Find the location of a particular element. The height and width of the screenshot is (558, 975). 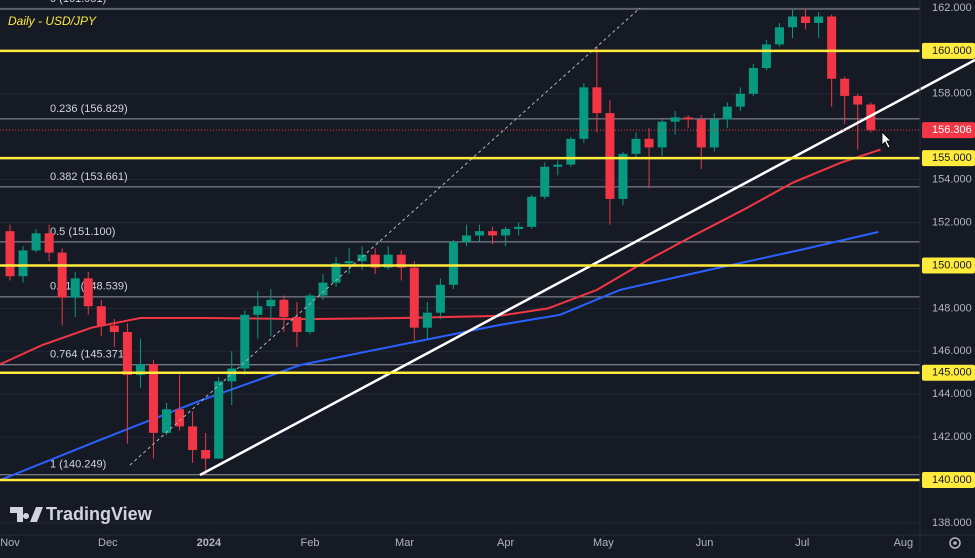

y-tick-label: 144.000 is located at coordinates (952, 394).